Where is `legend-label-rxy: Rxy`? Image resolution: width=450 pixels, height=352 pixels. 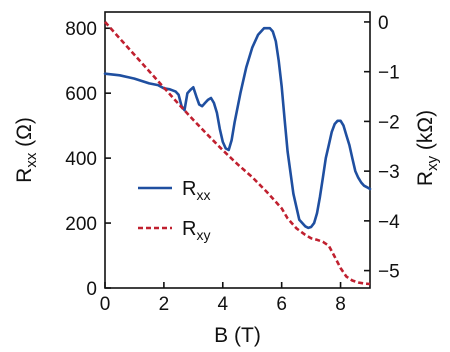 legend-label-rxy: Rxy is located at coordinates (196, 230).